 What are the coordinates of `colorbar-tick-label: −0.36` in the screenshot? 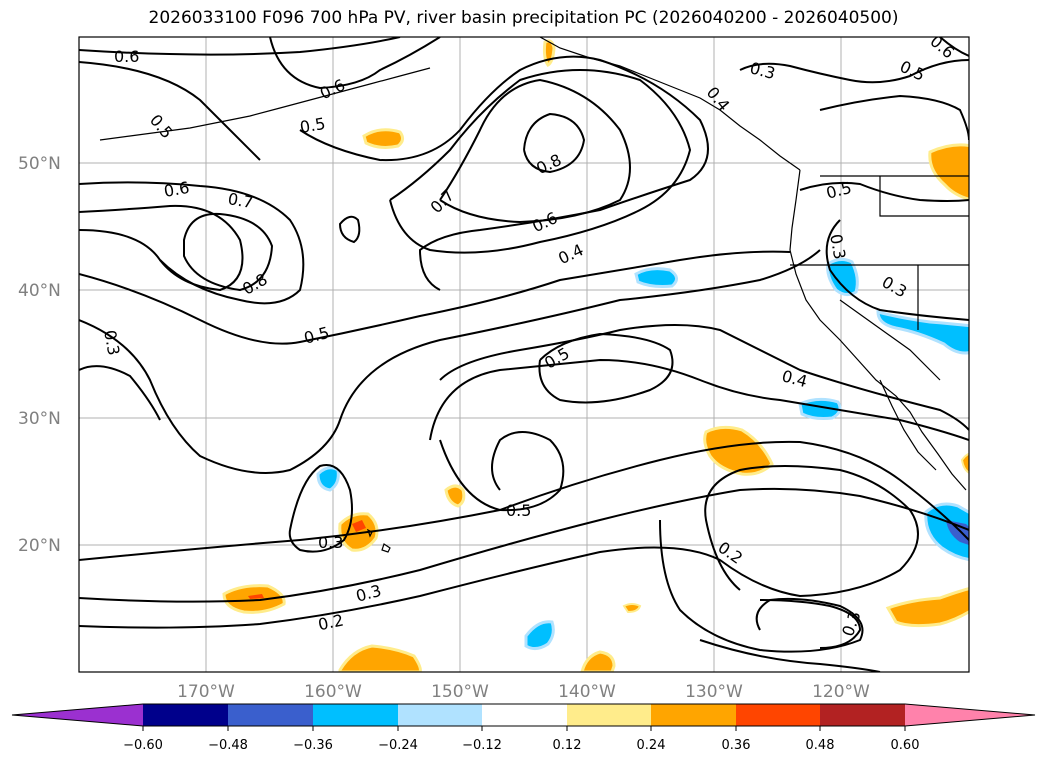 It's located at (313, 745).